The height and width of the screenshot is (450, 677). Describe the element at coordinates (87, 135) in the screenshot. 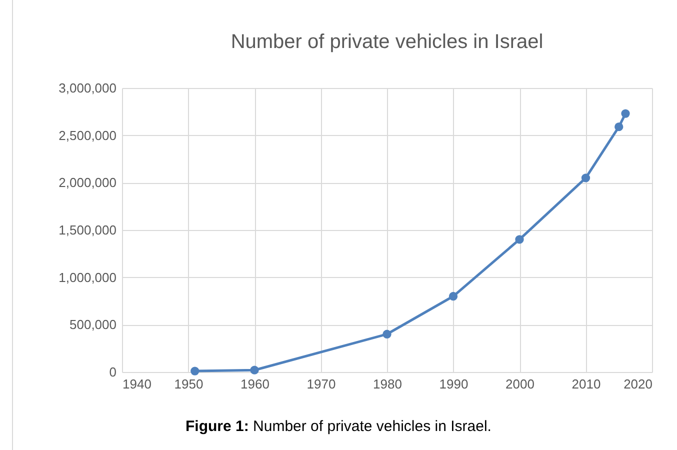

I see `y-tick-label: 2,500,000` at that location.